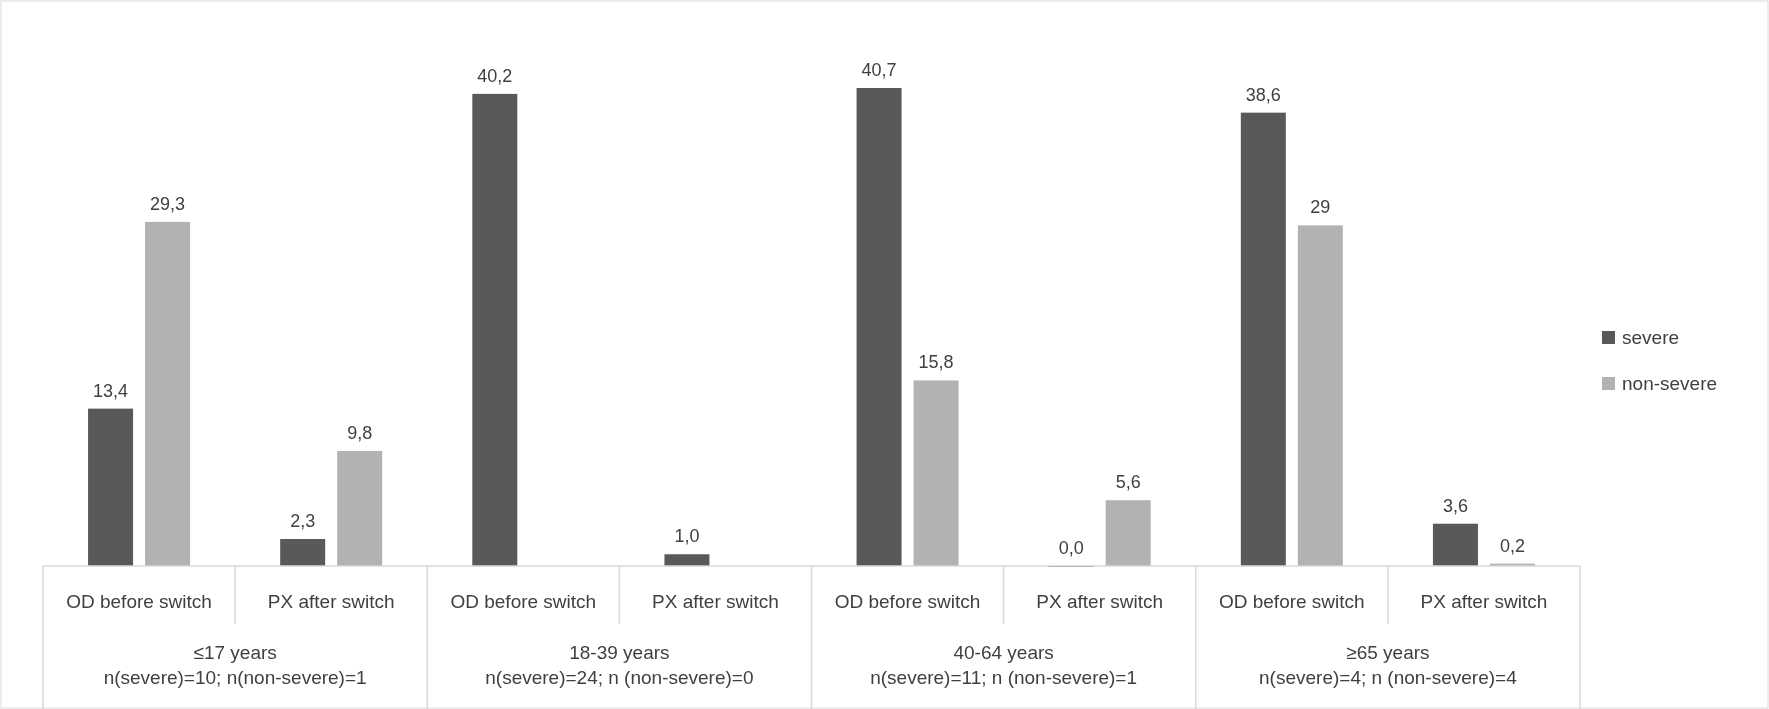 This screenshot has height=709, width=1769. Describe the element at coordinates (1128, 482) in the screenshot. I see `data-label: 5,6` at that location.